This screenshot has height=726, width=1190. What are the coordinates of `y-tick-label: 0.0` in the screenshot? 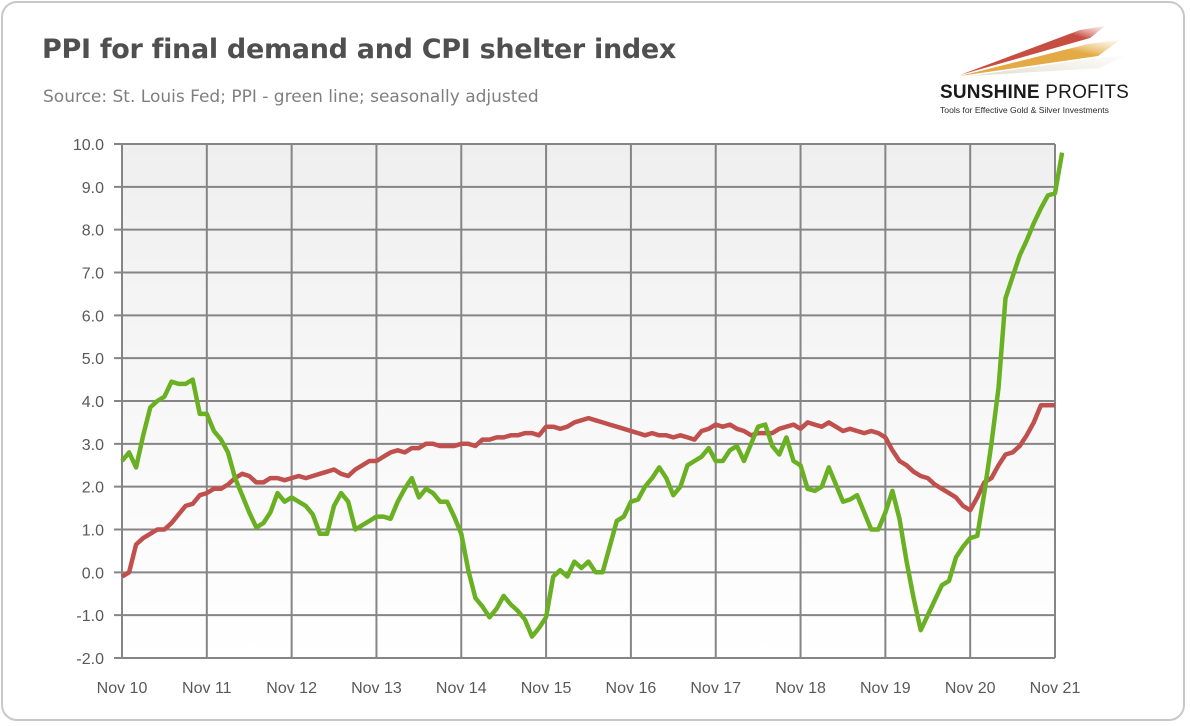 It's located at (93, 573).